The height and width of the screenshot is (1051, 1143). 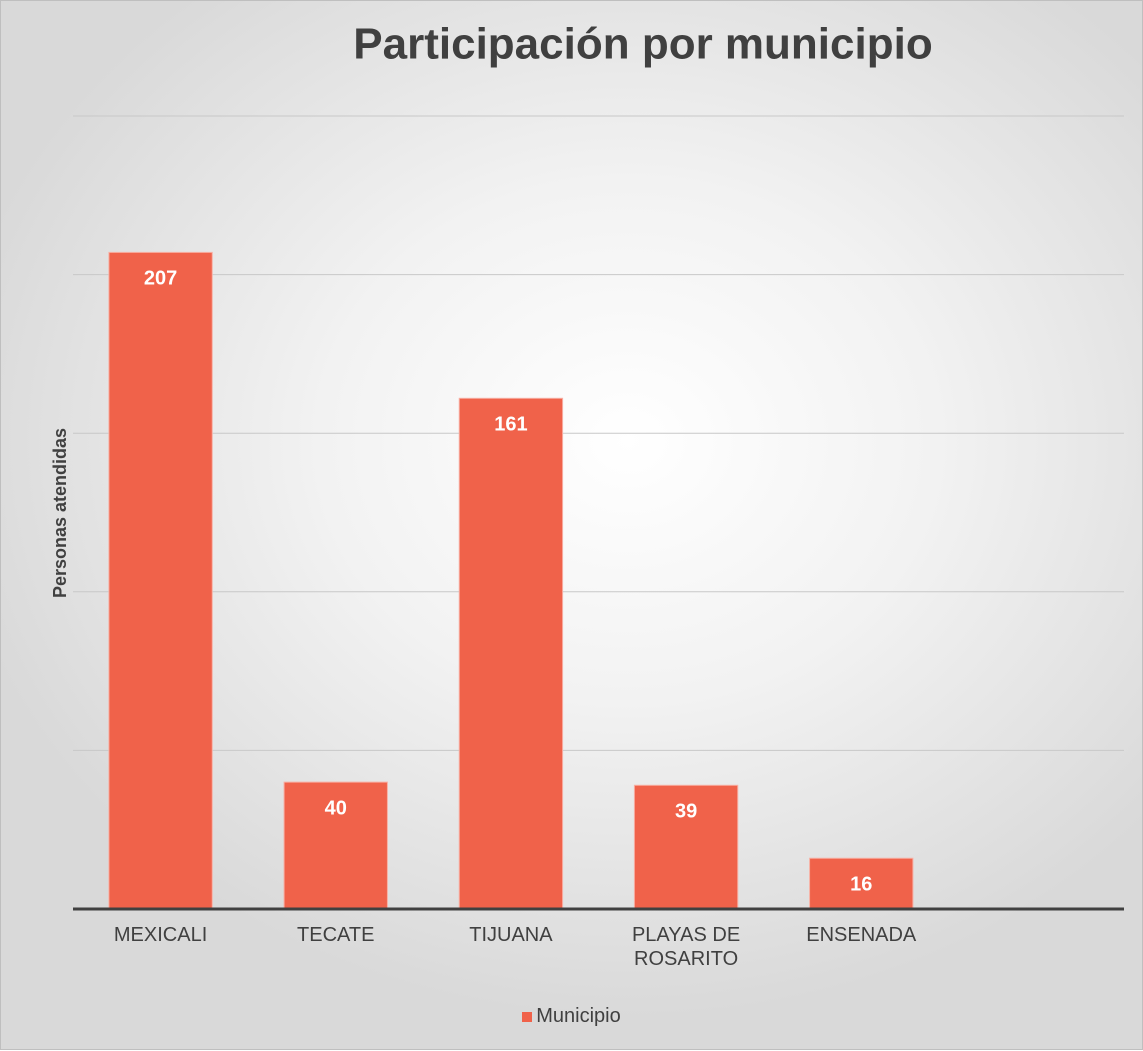 What do you see at coordinates (160, 935) in the screenshot?
I see `x-tick-label: MEXICALI` at bounding box center [160, 935].